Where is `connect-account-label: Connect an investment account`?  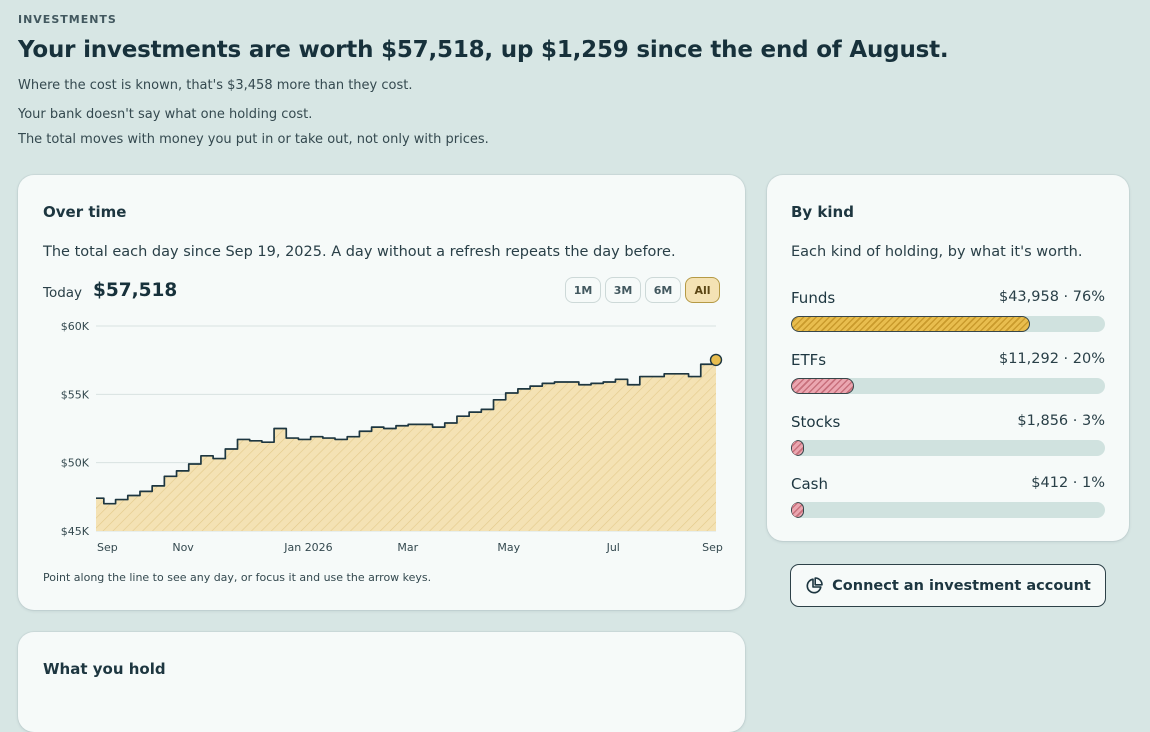
connect-account-label: Connect an investment account is located at coordinates (961, 585).